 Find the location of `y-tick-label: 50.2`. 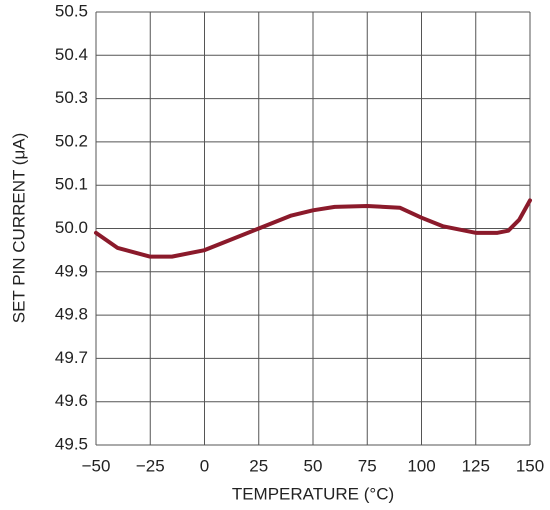

y-tick-label: 50.2 is located at coordinates (71, 140).